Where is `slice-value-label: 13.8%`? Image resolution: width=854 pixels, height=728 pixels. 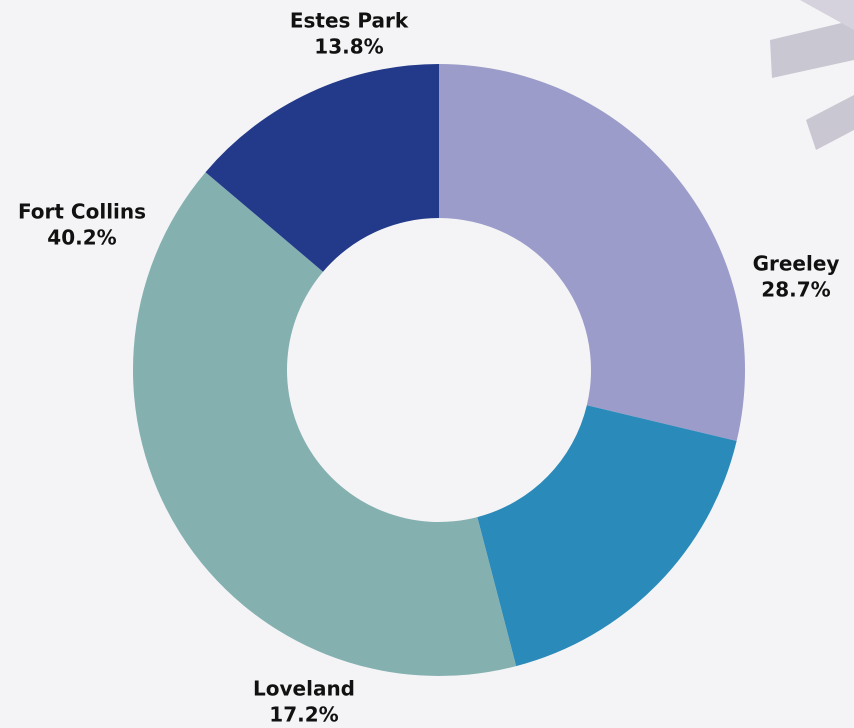 slice-value-label: 13.8% is located at coordinates (348, 47).